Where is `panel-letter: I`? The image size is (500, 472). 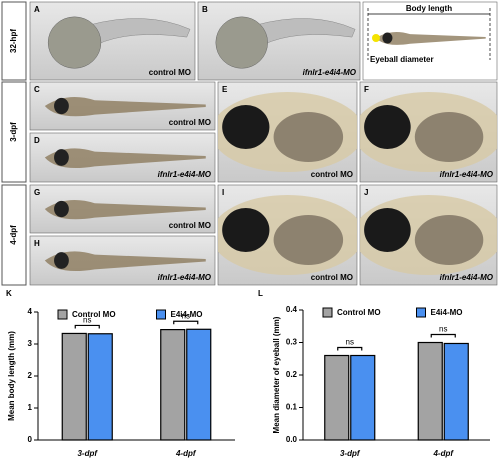
panel-letter: I is located at coordinates (223, 192).